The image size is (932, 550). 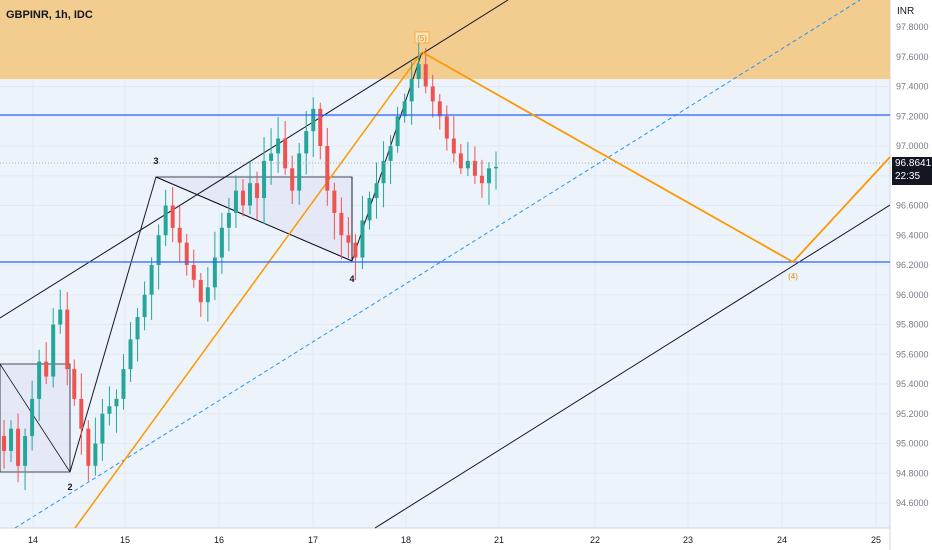 I want to click on time-tick-label: 18, so click(x=406, y=540).